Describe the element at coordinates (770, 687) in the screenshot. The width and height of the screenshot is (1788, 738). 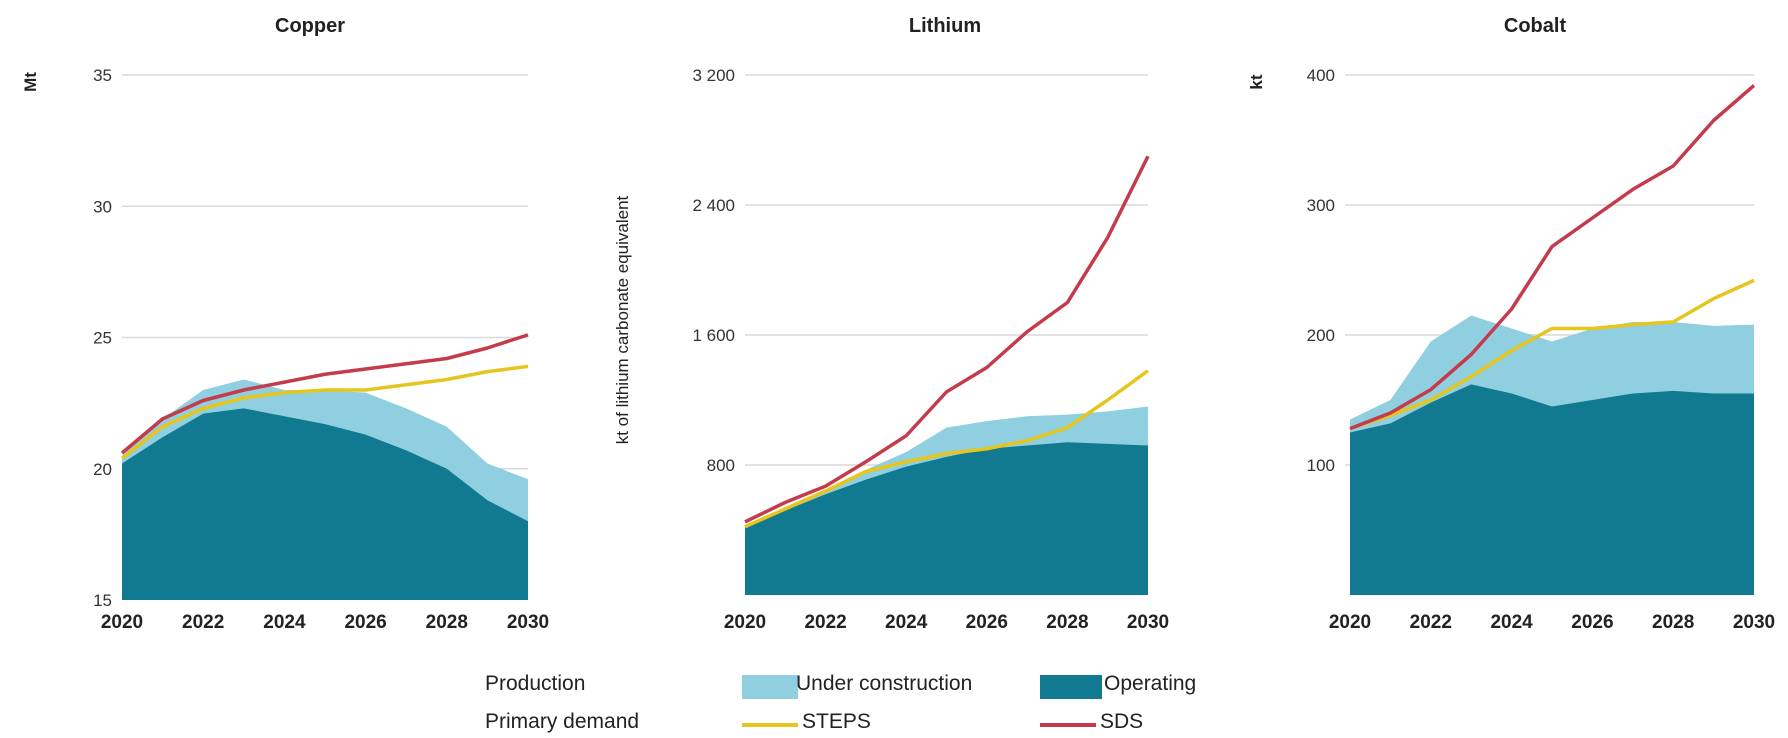
I see `legend-under-construction-swatch` at that location.